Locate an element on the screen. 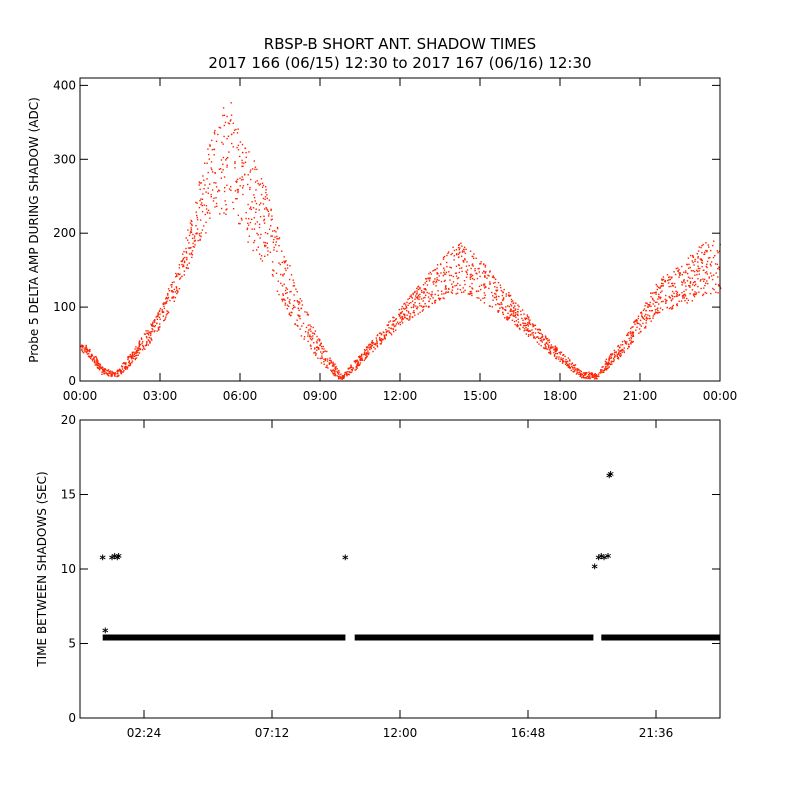 Image resolution: width=800 pixels, height=800 pixels. interval-y-tick-label: 20 is located at coordinates (68, 420).